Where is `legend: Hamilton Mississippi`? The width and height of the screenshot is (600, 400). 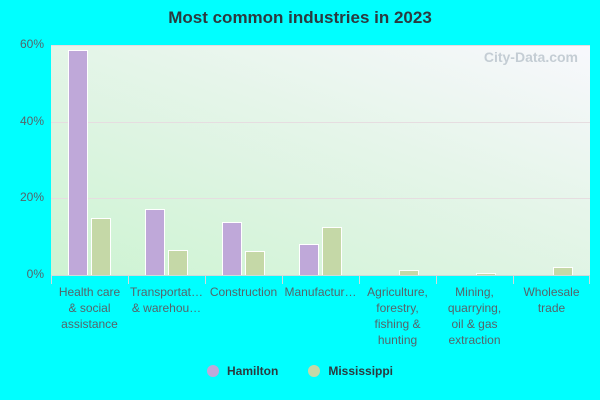 legend: Hamilton Mississippi is located at coordinates (300, 371).